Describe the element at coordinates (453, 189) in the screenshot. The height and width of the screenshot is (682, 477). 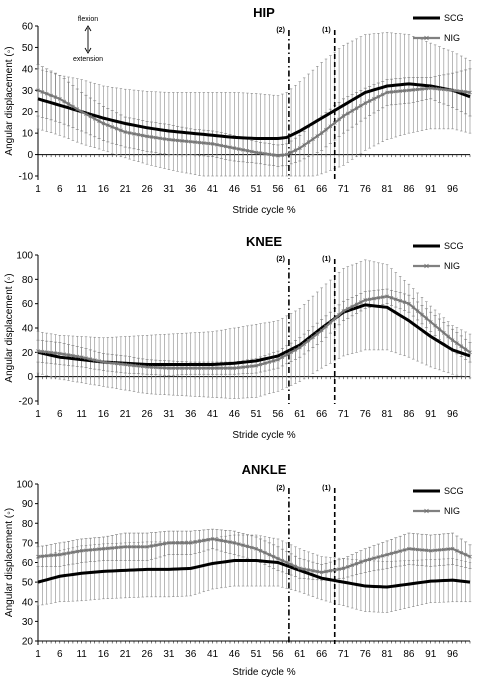
I see `x-tick-label: 96` at that location.